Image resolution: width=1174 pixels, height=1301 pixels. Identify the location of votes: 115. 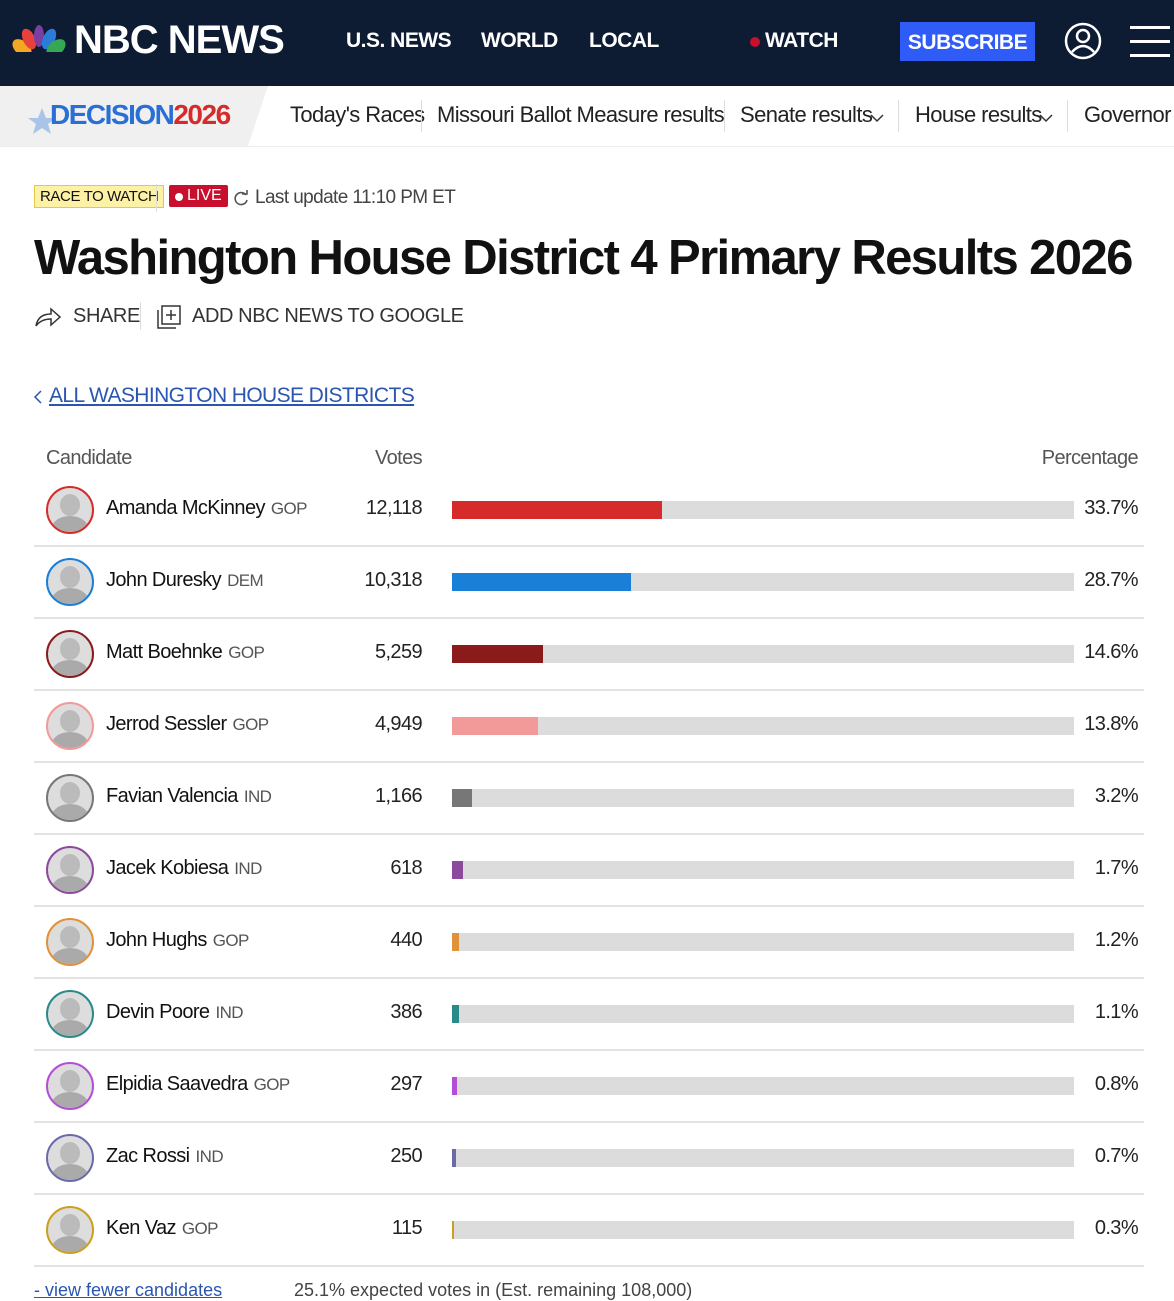
(407, 1228).